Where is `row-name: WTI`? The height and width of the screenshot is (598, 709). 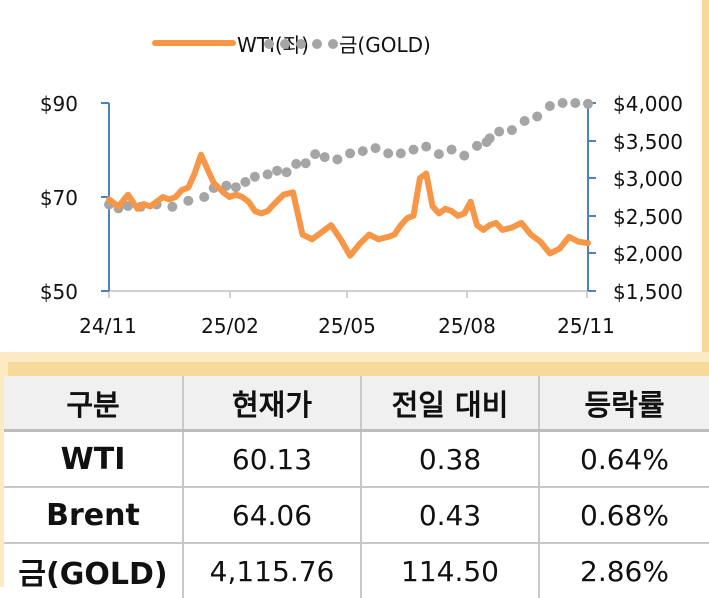 row-name: WTI is located at coordinates (93, 459).